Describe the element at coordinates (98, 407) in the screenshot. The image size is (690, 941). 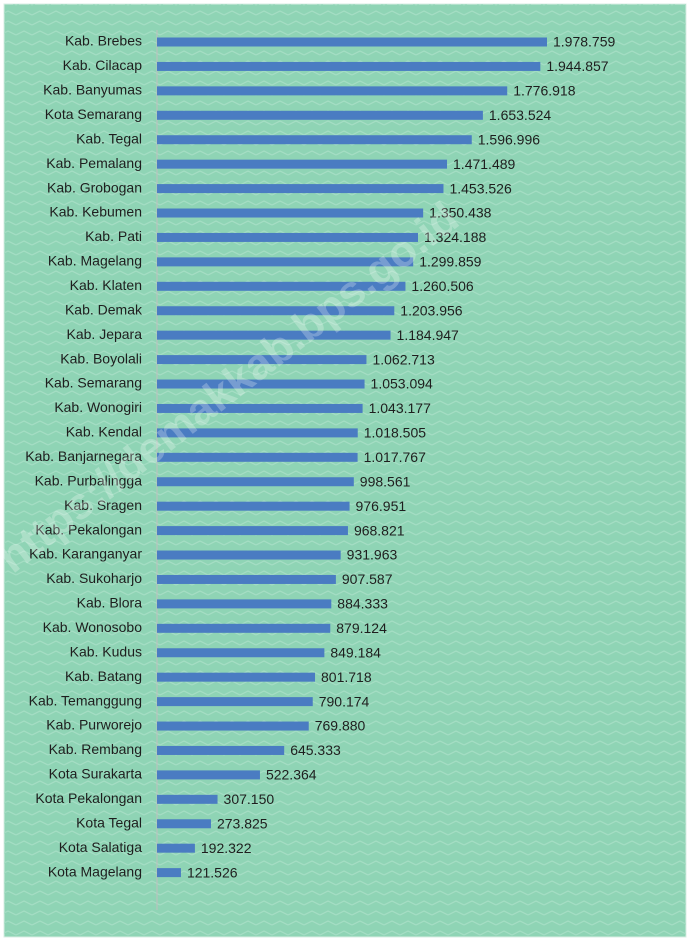
I see `category-label: Kab. Wonogiri` at that location.